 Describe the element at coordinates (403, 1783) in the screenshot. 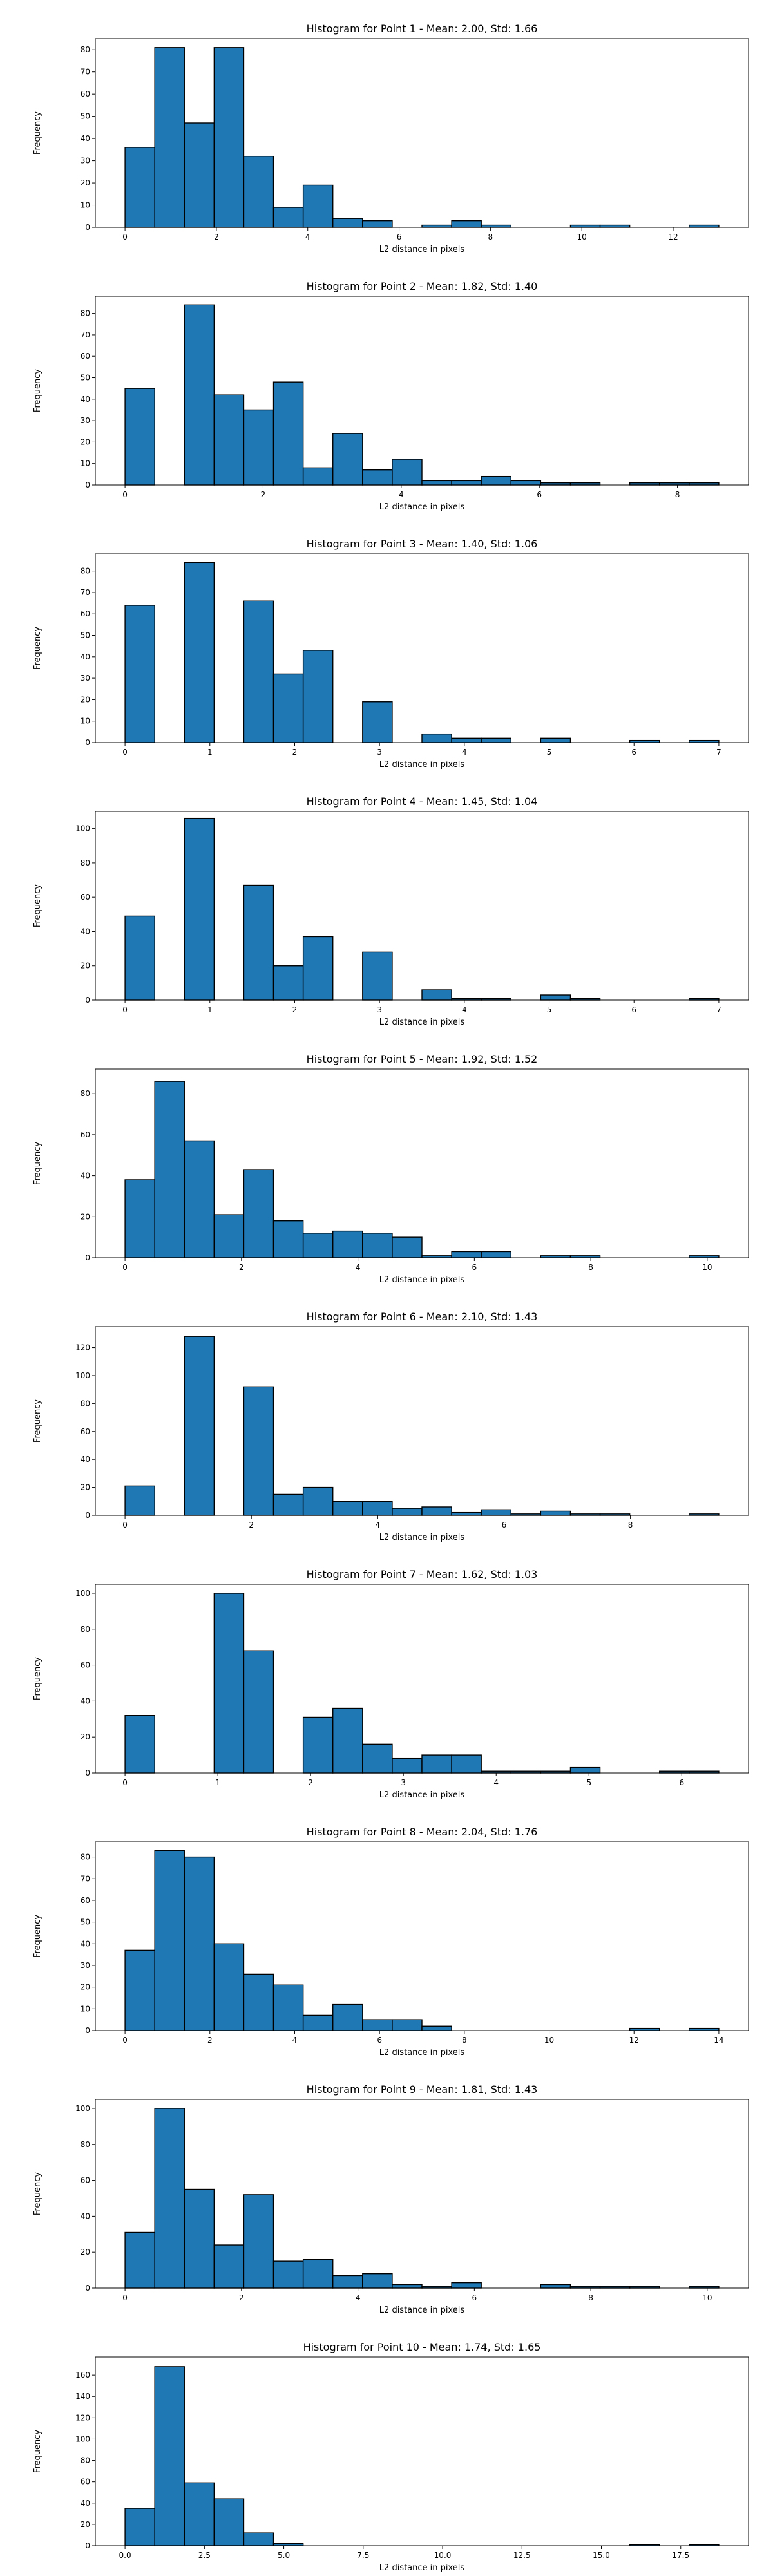

I see `x-tick-label: 3` at that location.